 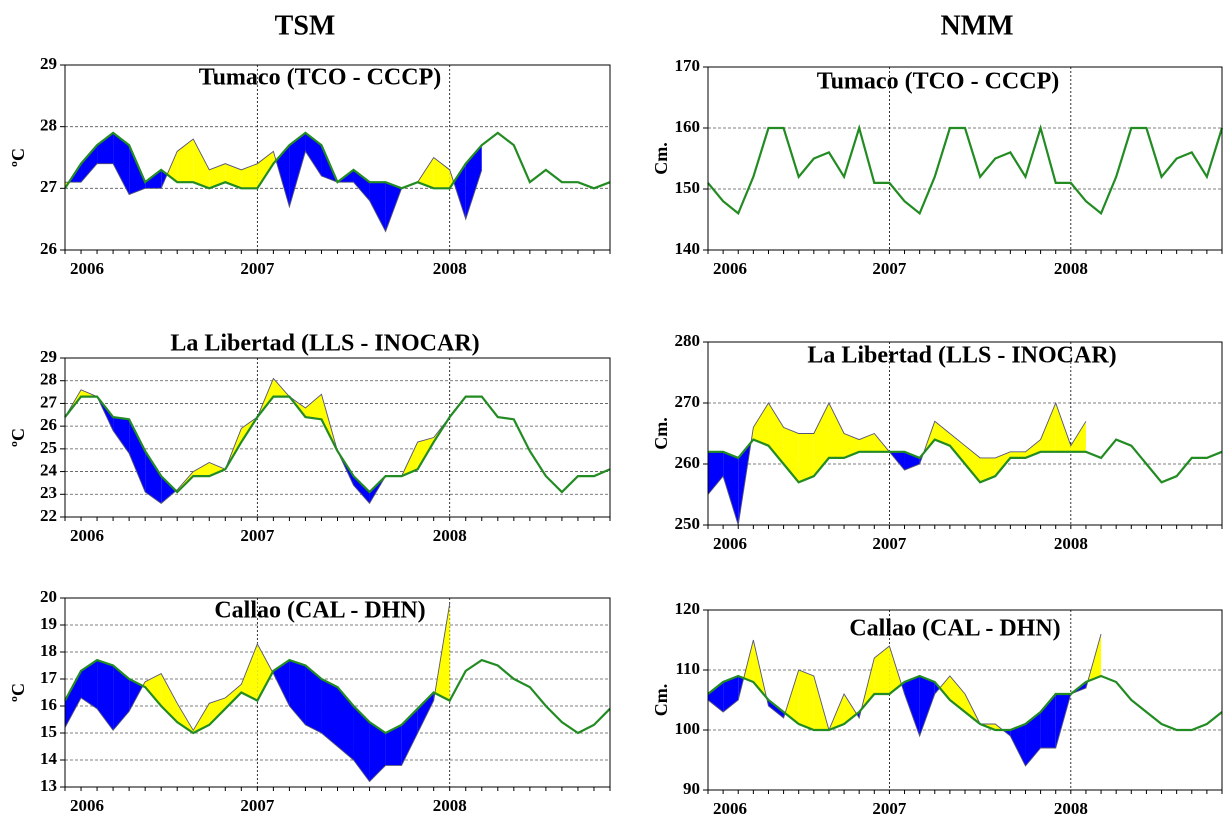 What do you see at coordinates (688, 65) in the screenshot?
I see `y-tick-label: 170` at bounding box center [688, 65].